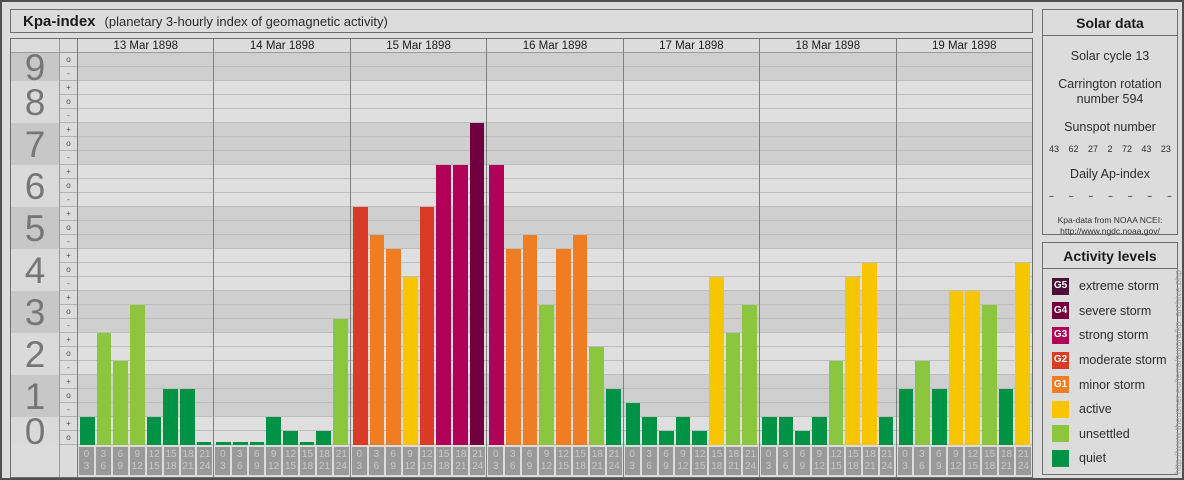 Image resolution: width=1184 pixels, height=480 pixels. Describe the element at coordinates (1110, 360) in the screenshot. I see `activity-level-row: G2 moderate storm` at that location.